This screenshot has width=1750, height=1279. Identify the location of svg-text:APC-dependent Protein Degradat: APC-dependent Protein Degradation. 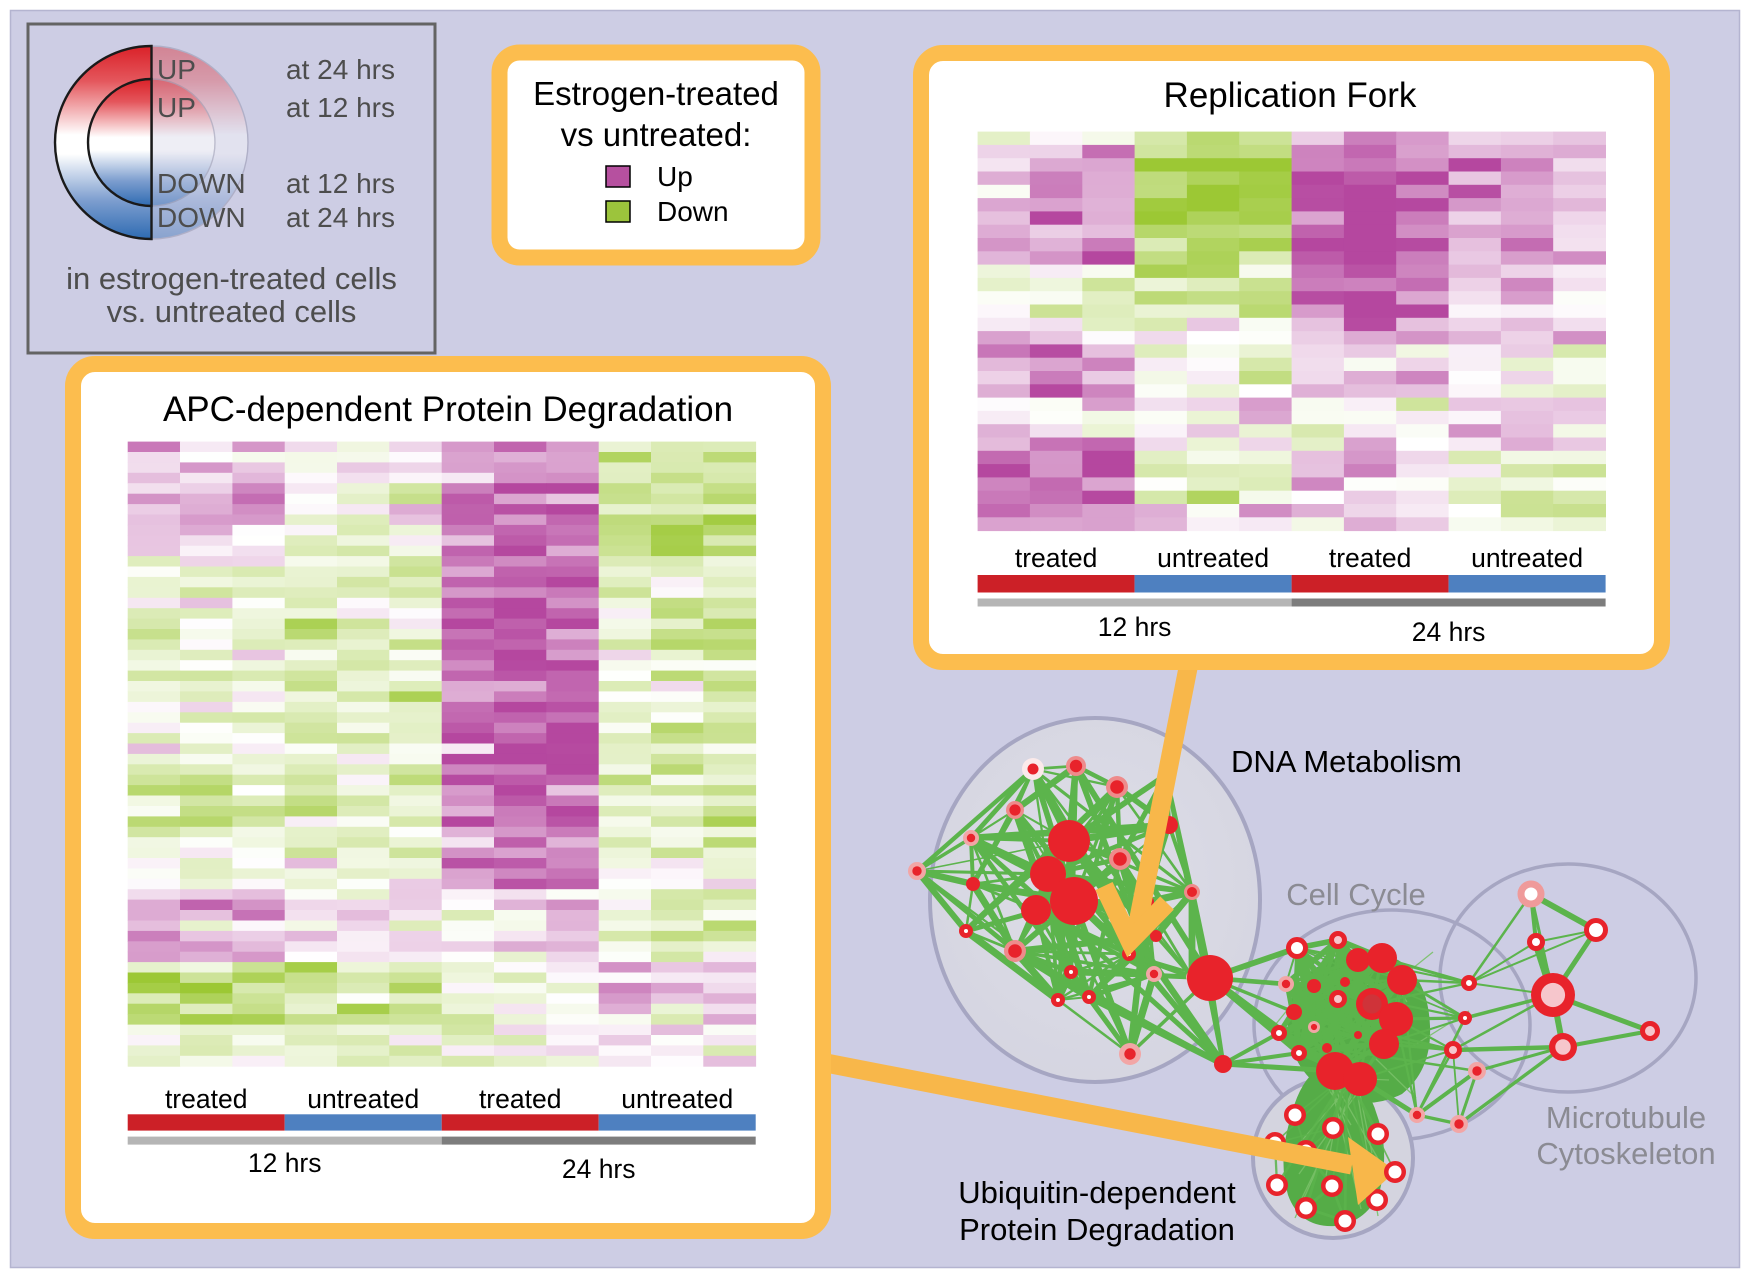
(448, 409).